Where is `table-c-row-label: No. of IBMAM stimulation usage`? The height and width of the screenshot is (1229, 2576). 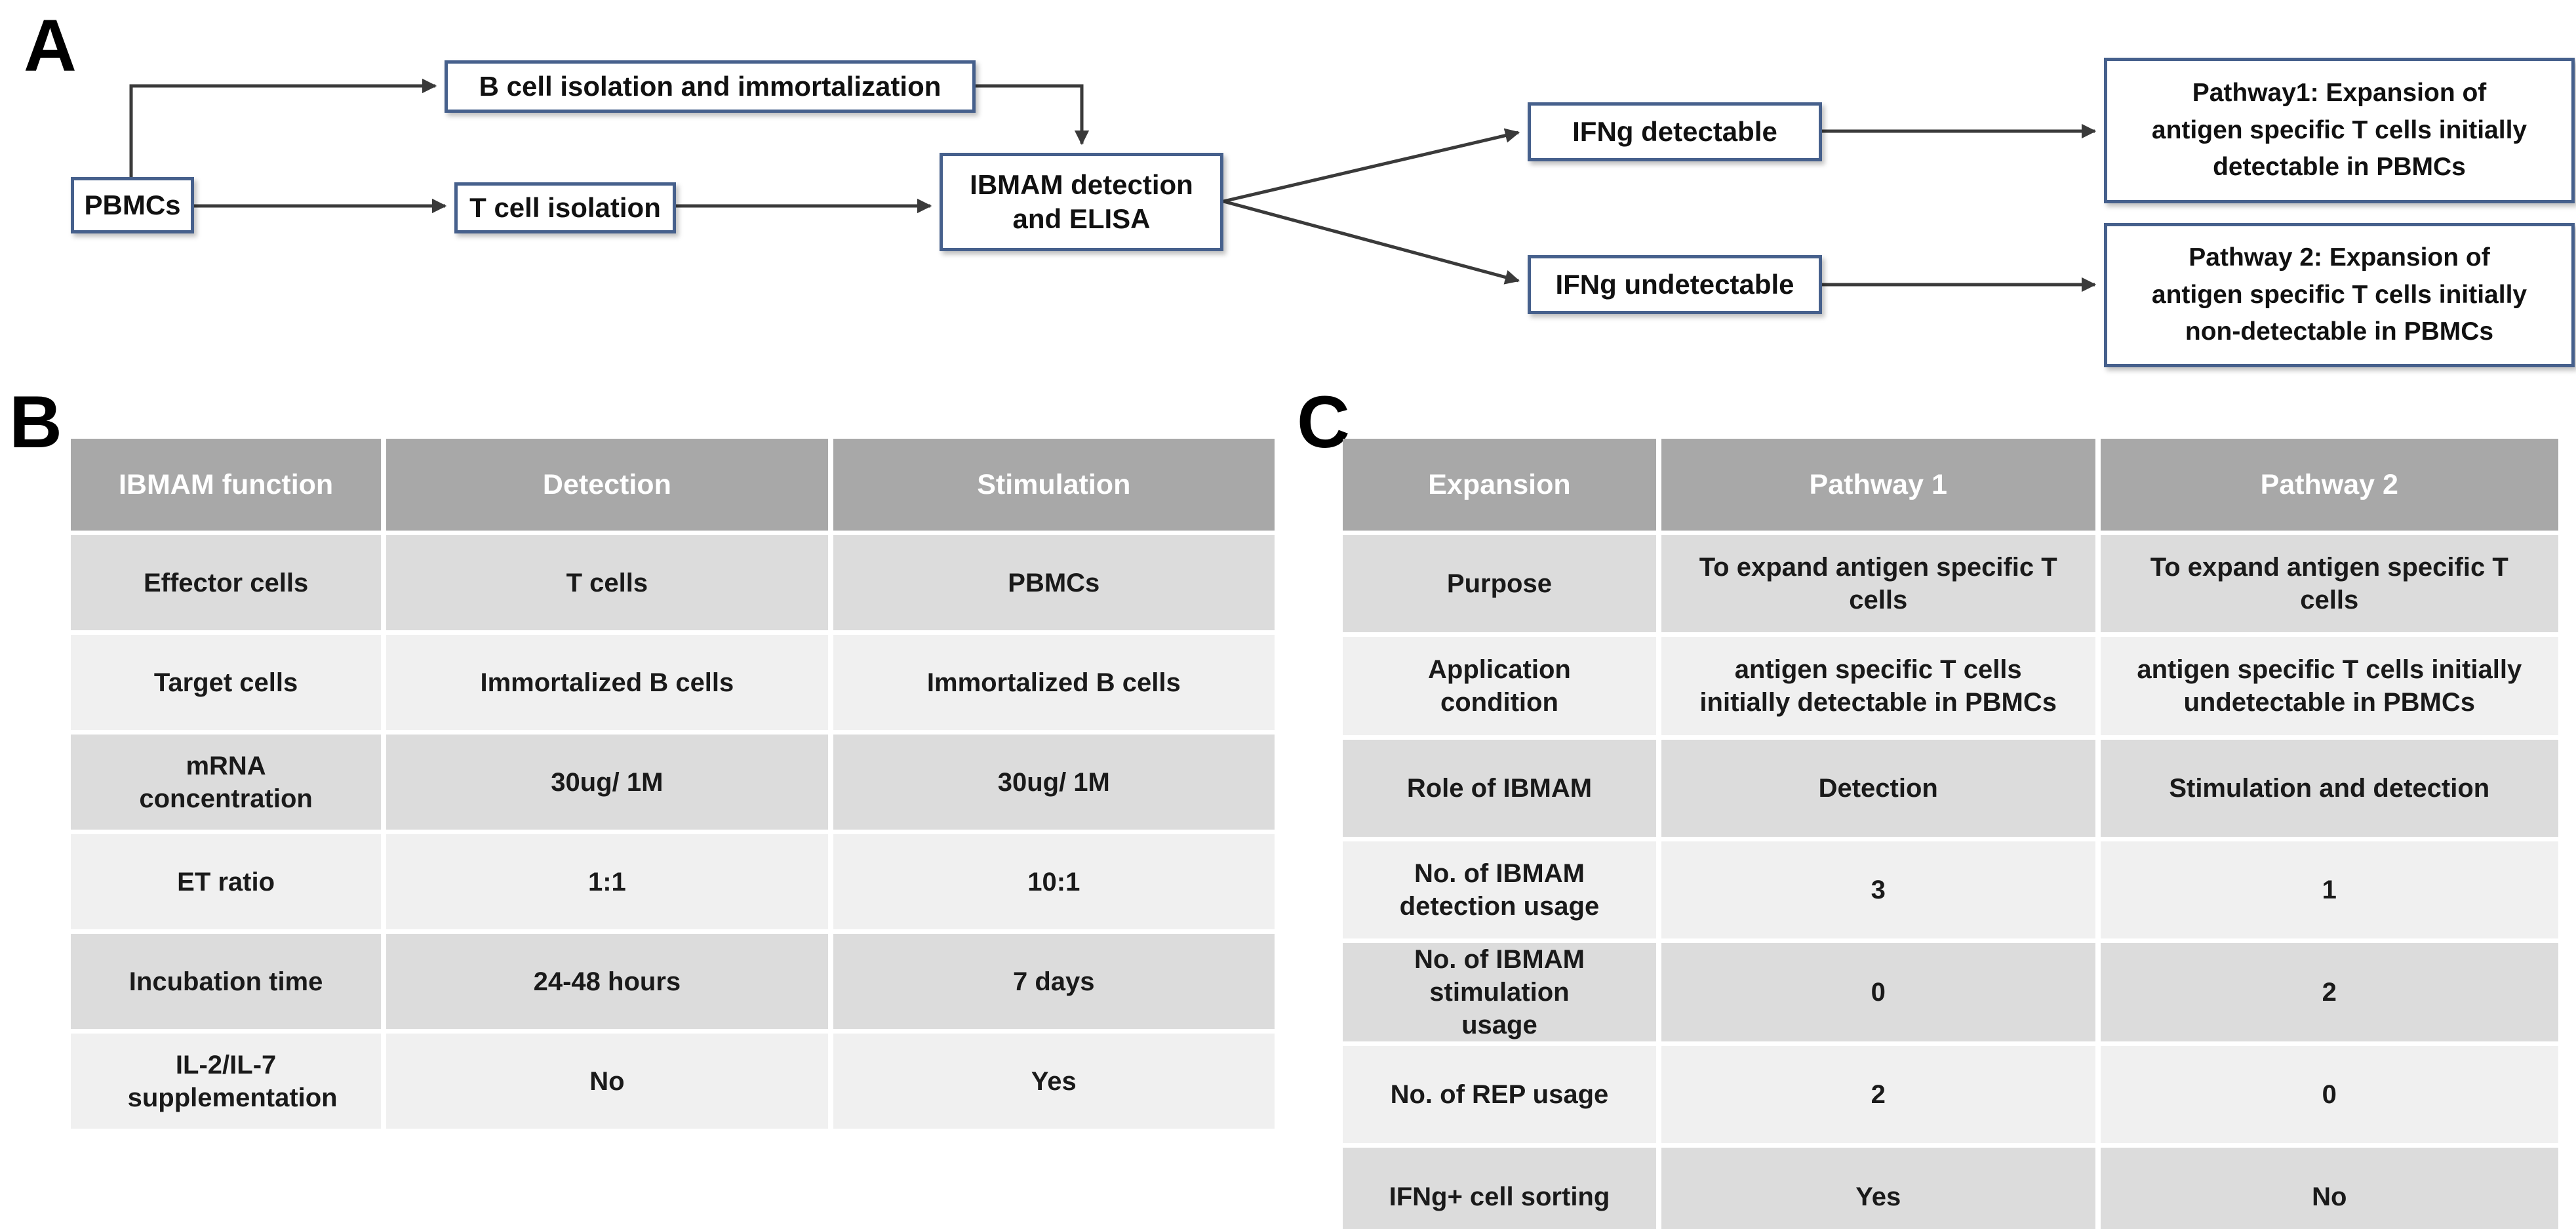
table-c-row-label: No. of IBMAM stimulation usage is located at coordinates (1499, 992).